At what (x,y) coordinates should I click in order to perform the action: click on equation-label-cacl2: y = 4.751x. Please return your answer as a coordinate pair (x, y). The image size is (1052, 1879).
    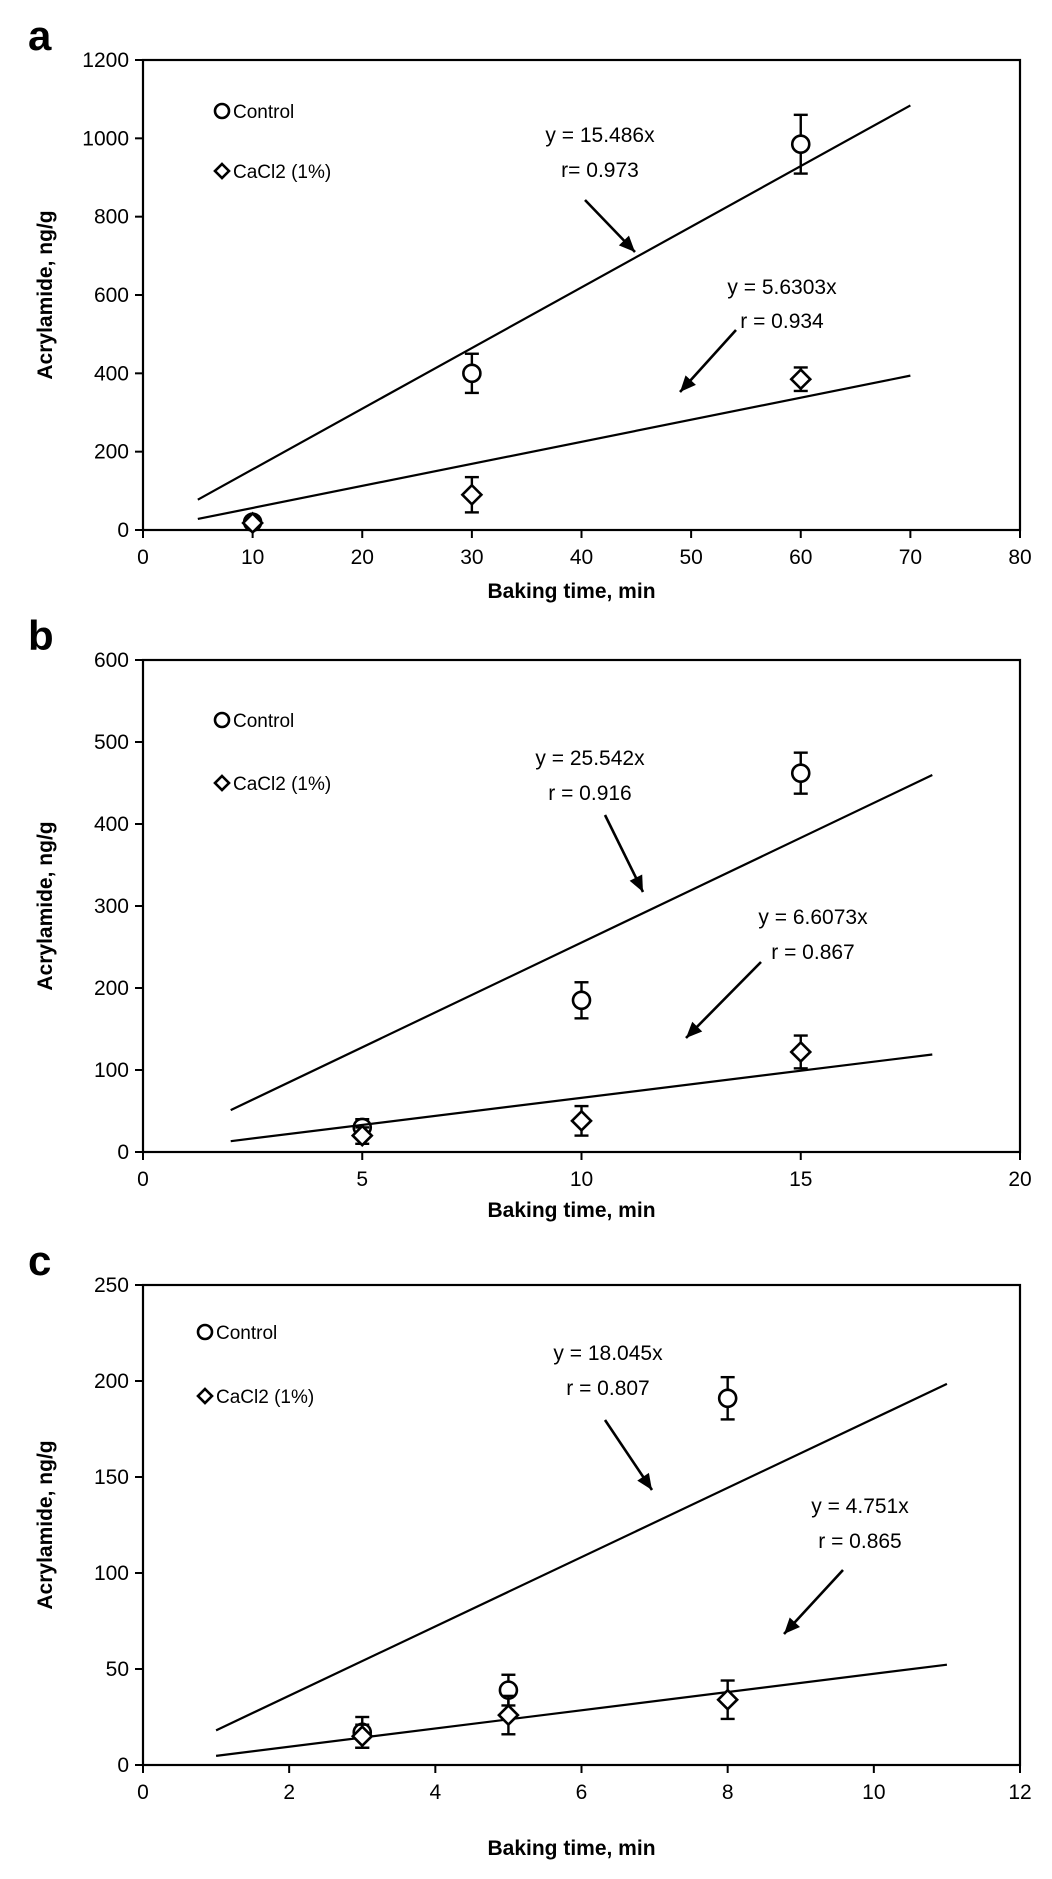
    Looking at the image, I should click on (860, 1506).